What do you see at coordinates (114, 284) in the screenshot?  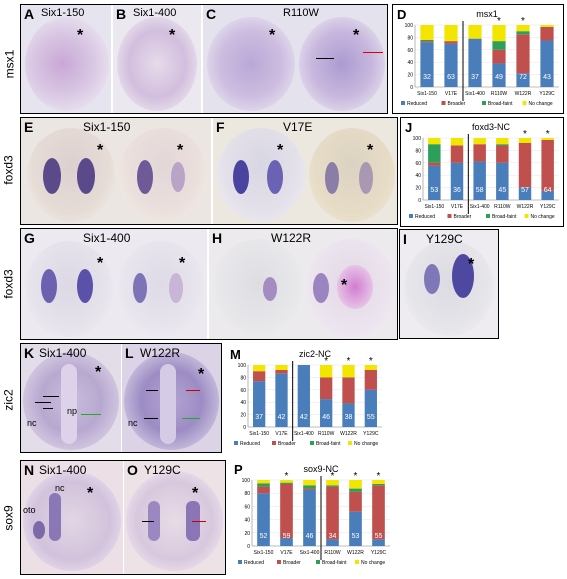 I see `panel-G: G Six1-400 * *` at bounding box center [114, 284].